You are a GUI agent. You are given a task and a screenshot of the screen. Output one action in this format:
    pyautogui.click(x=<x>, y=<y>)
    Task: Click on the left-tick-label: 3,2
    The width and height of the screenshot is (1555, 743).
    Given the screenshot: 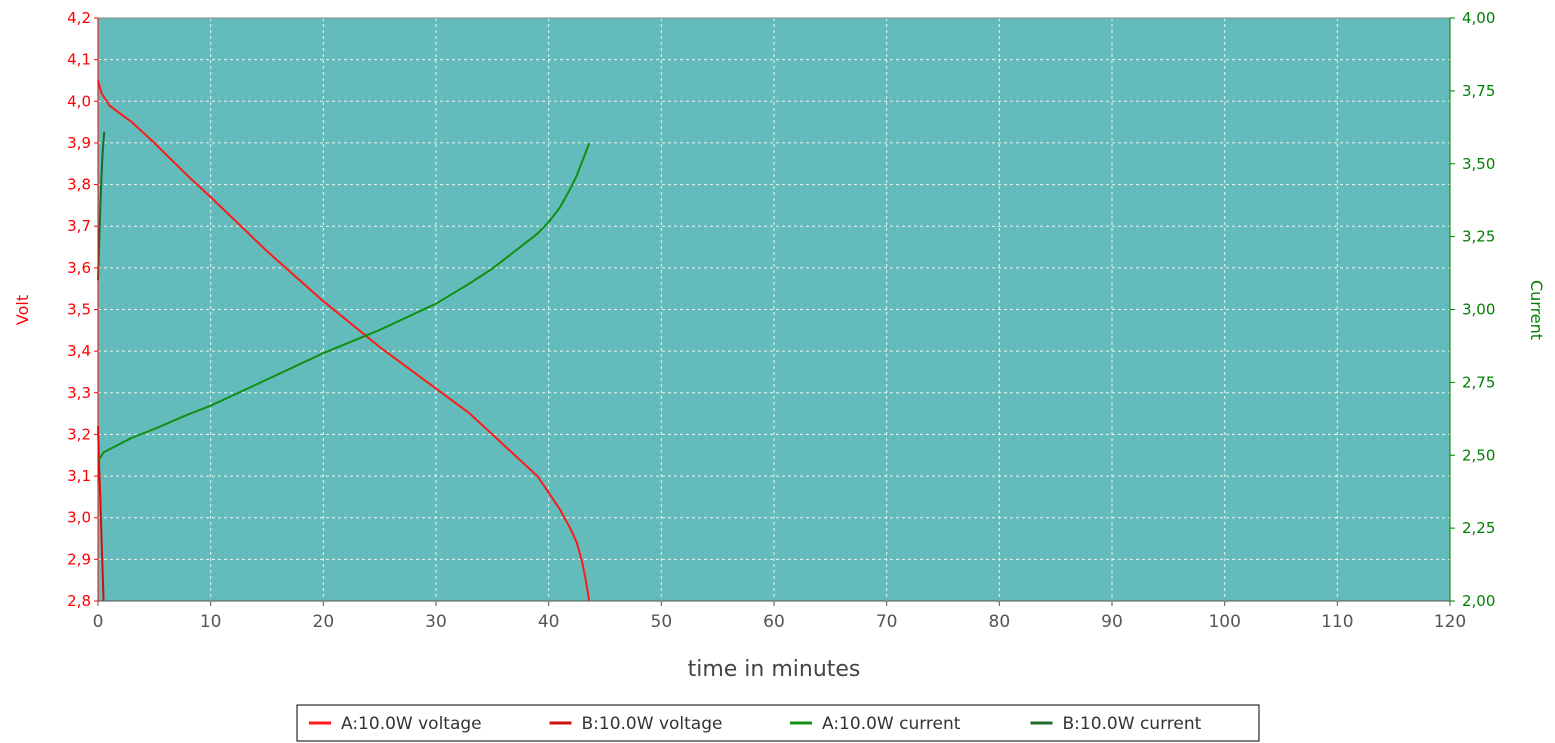 What is the action you would take?
    pyautogui.click(x=79, y=434)
    